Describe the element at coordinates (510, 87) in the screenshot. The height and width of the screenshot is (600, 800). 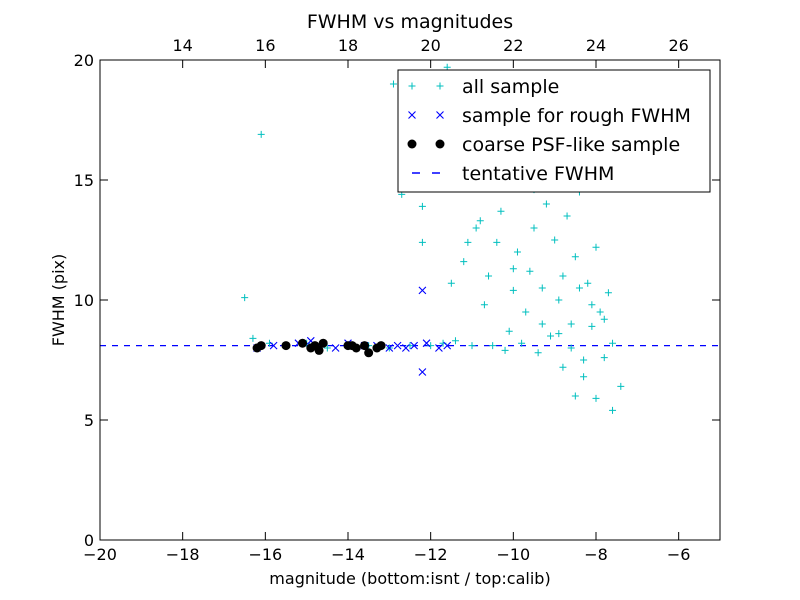
I see `legend-label-all-sample: all sample` at that location.